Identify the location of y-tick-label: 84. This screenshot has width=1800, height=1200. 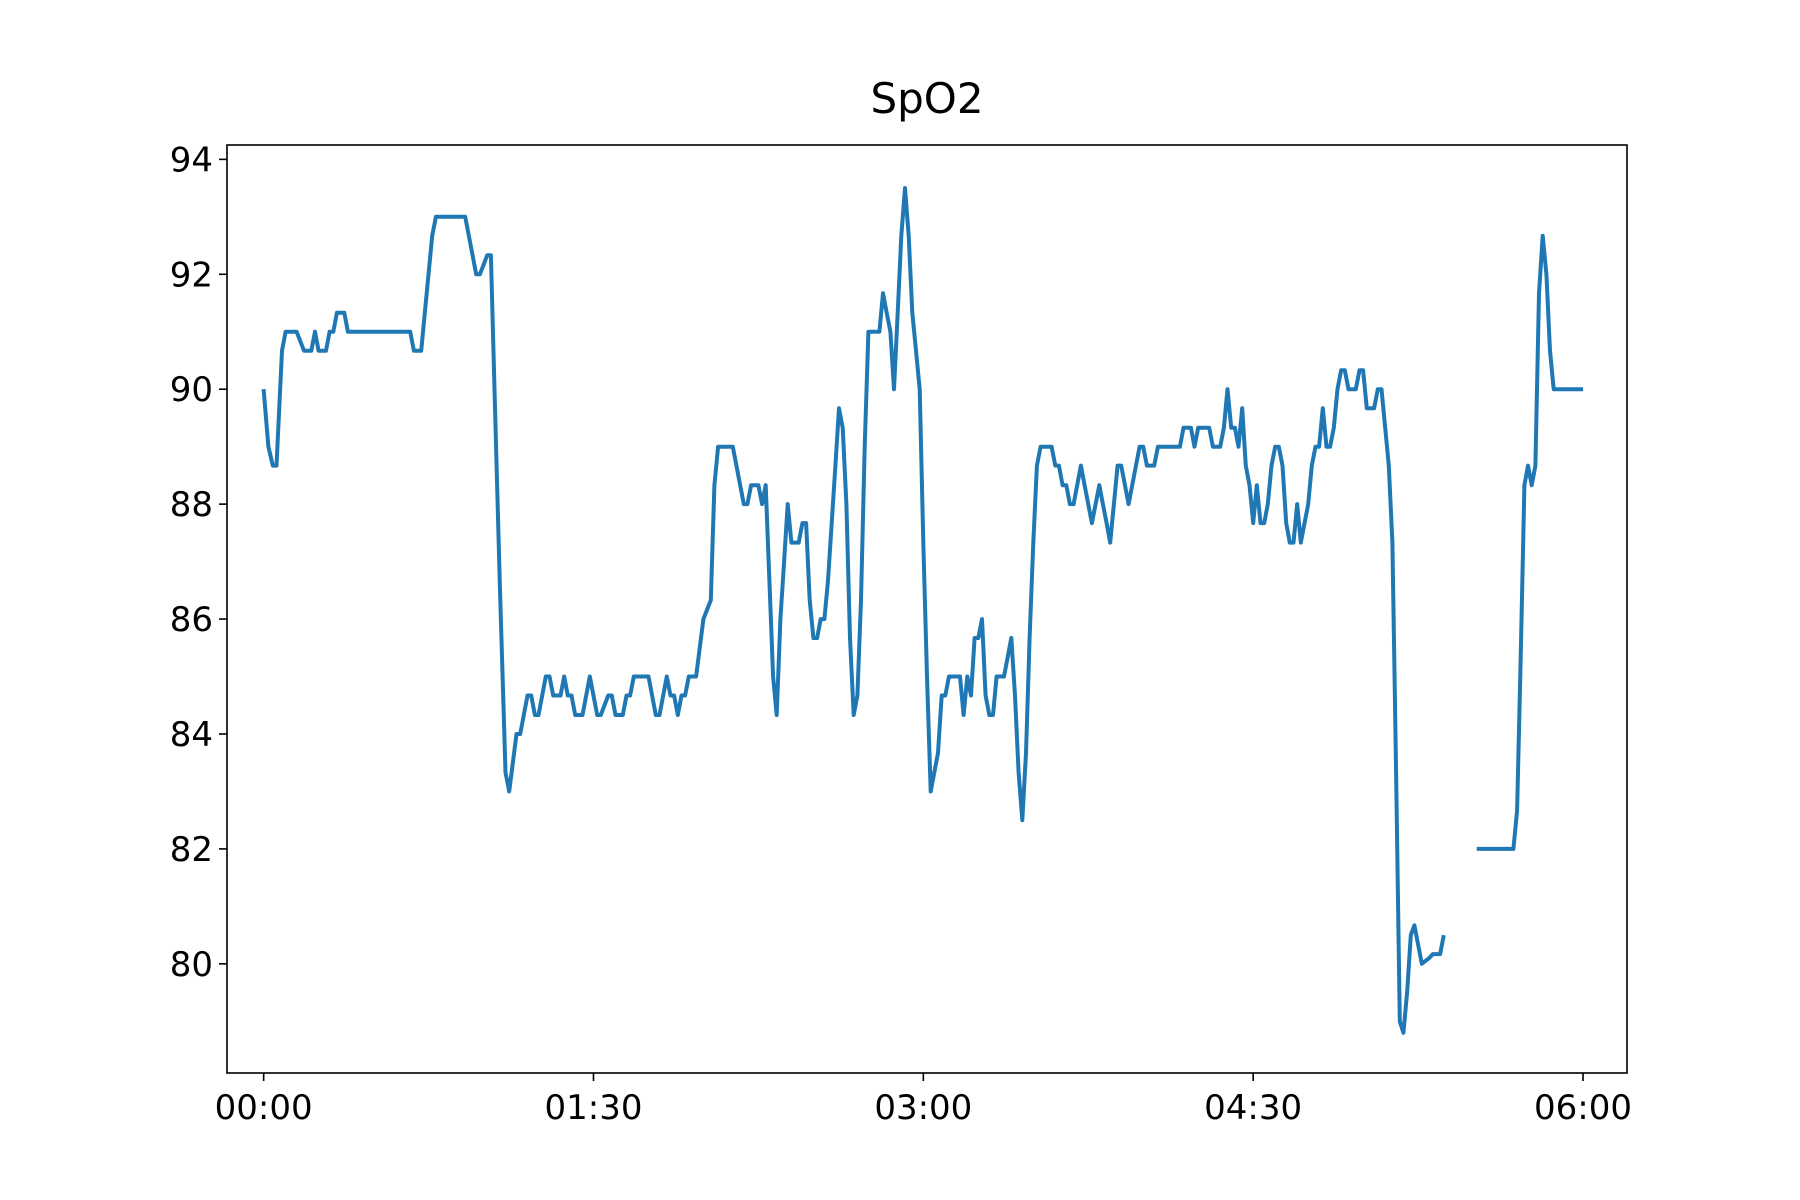
(191, 735).